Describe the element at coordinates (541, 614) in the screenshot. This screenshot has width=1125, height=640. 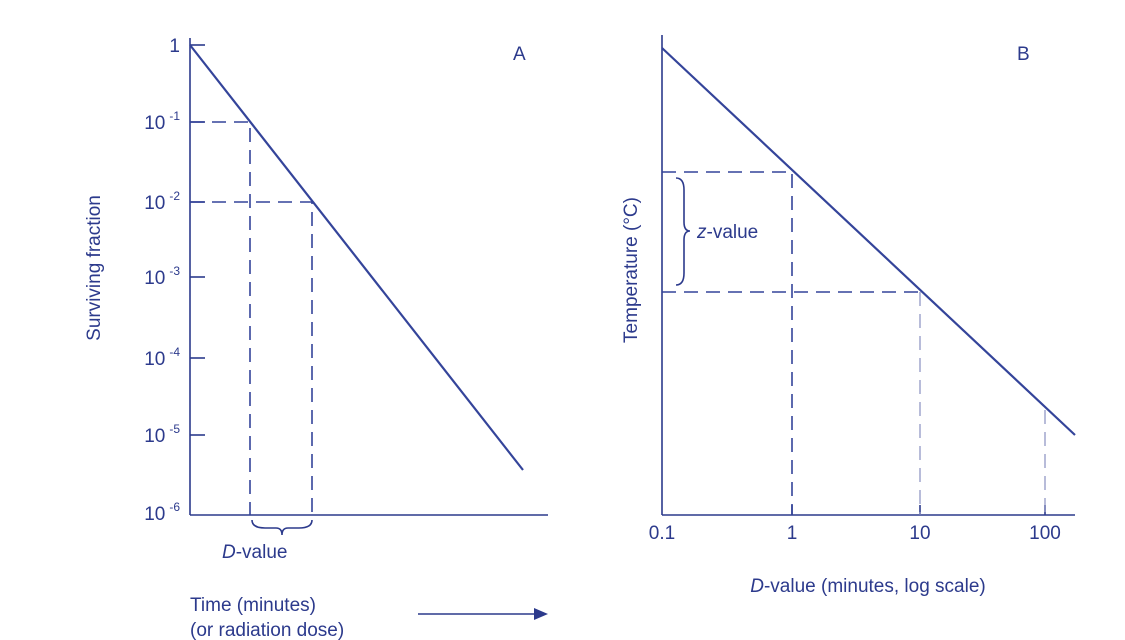
I see `arrow-head` at that location.